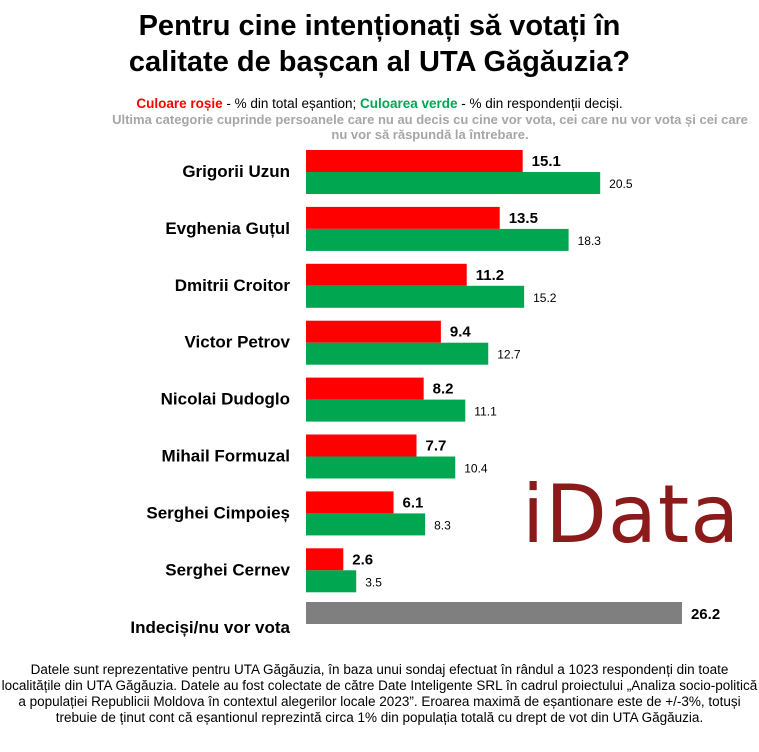 The width and height of the screenshot is (759, 752). What do you see at coordinates (494, 613) in the screenshot?
I see `bar-undecided` at bounding box center [494, 613].